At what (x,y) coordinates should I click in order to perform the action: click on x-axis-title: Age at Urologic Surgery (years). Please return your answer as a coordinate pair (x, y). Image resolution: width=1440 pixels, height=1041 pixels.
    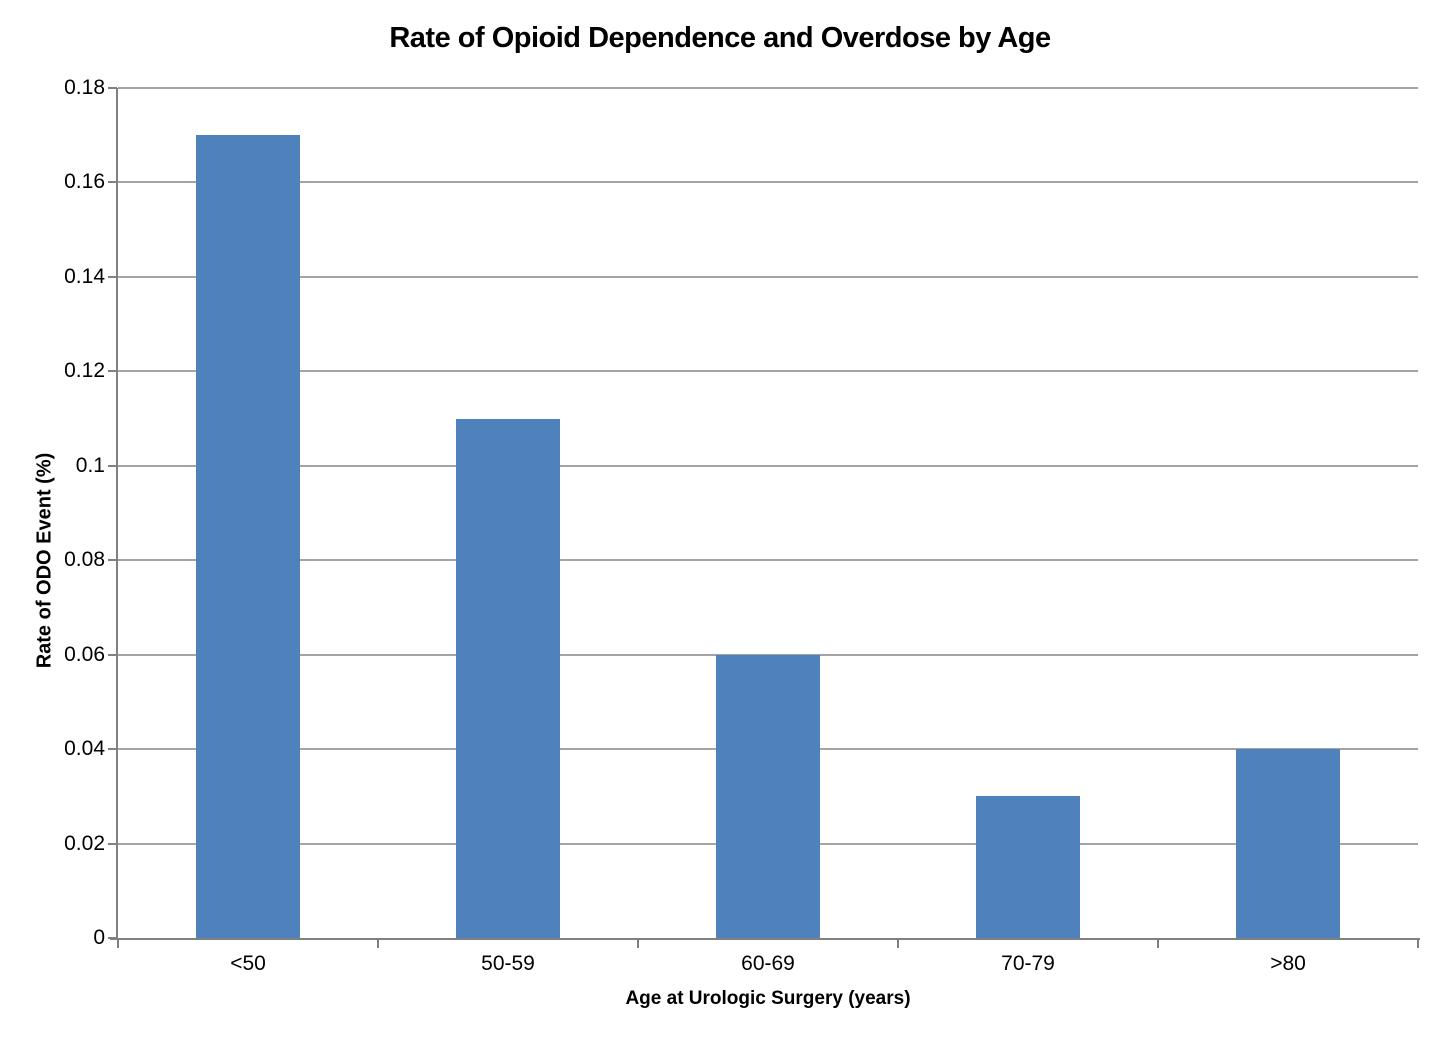
    Looking at the image, I should click on (768, 998).